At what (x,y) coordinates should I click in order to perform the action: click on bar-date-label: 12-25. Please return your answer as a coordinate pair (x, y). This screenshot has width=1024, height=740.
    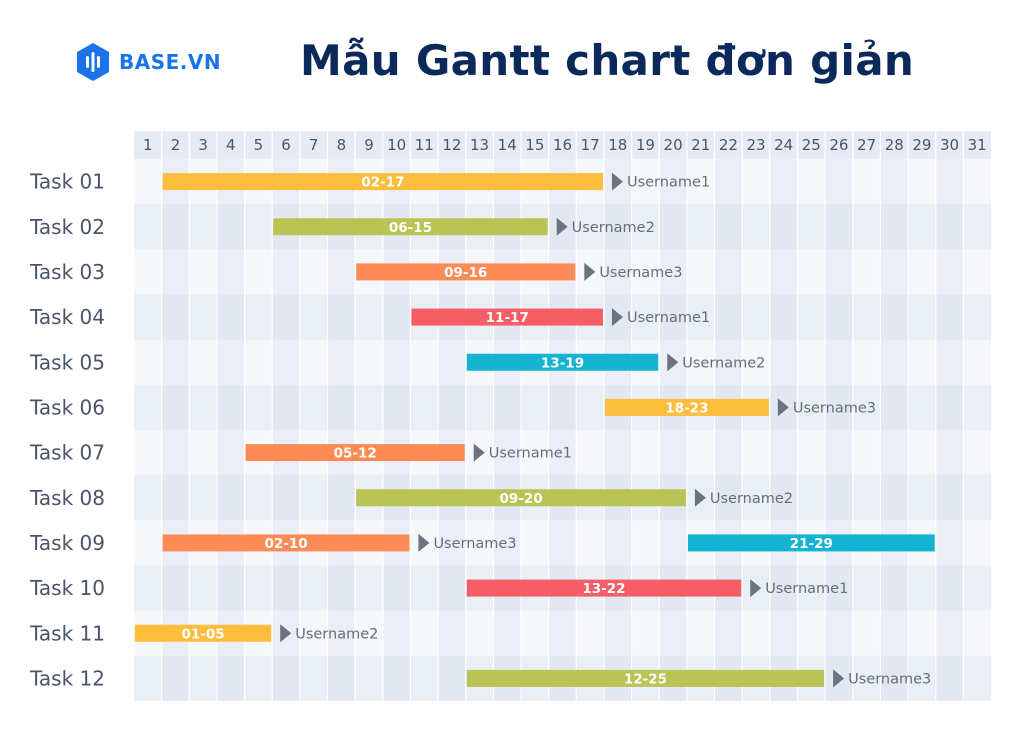
    Looking at the image, I should click on (645, 679).